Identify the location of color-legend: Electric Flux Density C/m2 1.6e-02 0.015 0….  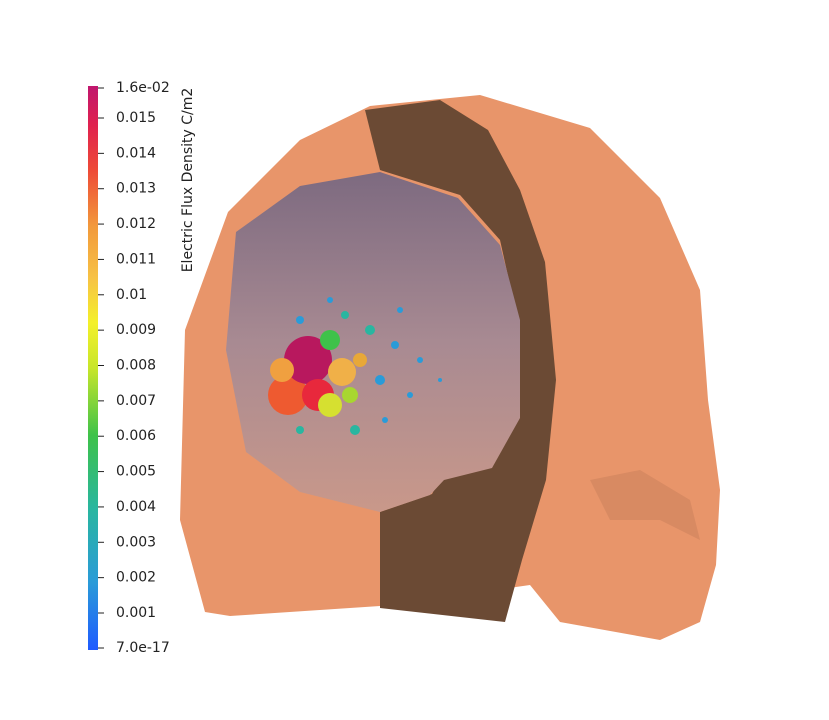
(142, 368).